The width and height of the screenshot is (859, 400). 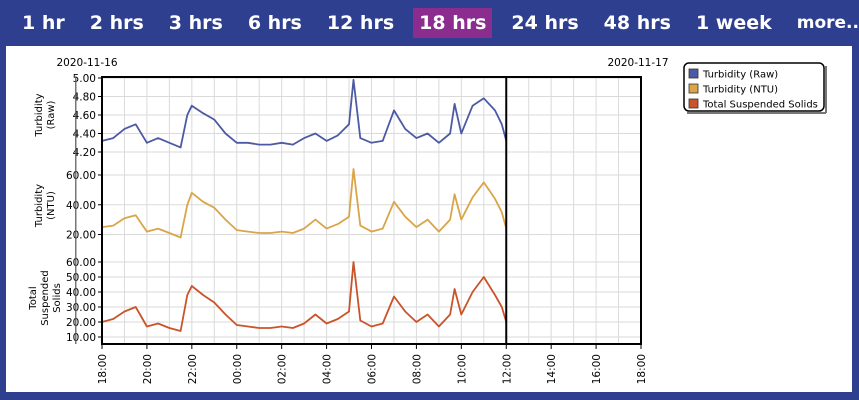 I want to click on y-tick-label: 4.20, so click(x=84, y=153).